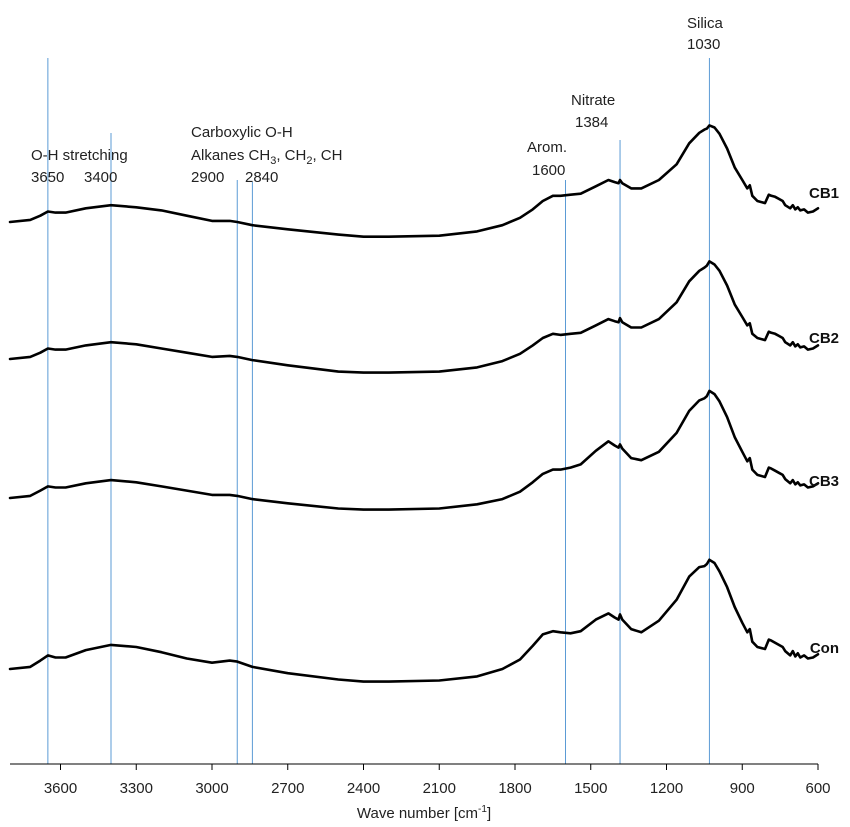  What do you see at coordinates (591, 122) in the screenshot?
I see `nitrate-1384-label: 1384` at bounding box center [591, 122].